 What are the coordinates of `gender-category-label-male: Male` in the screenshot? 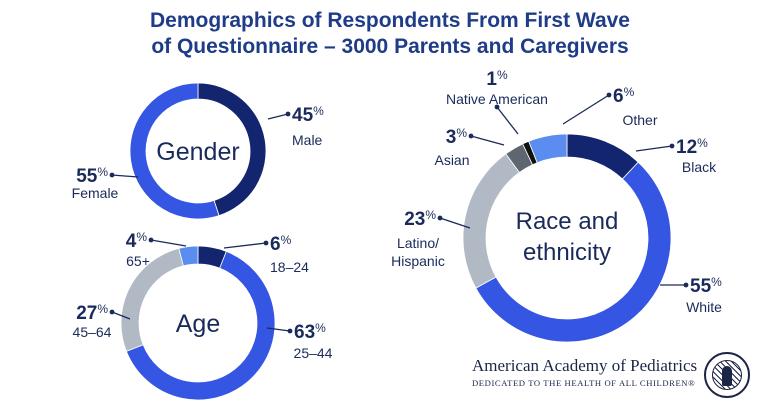 It's located at (307, 140).